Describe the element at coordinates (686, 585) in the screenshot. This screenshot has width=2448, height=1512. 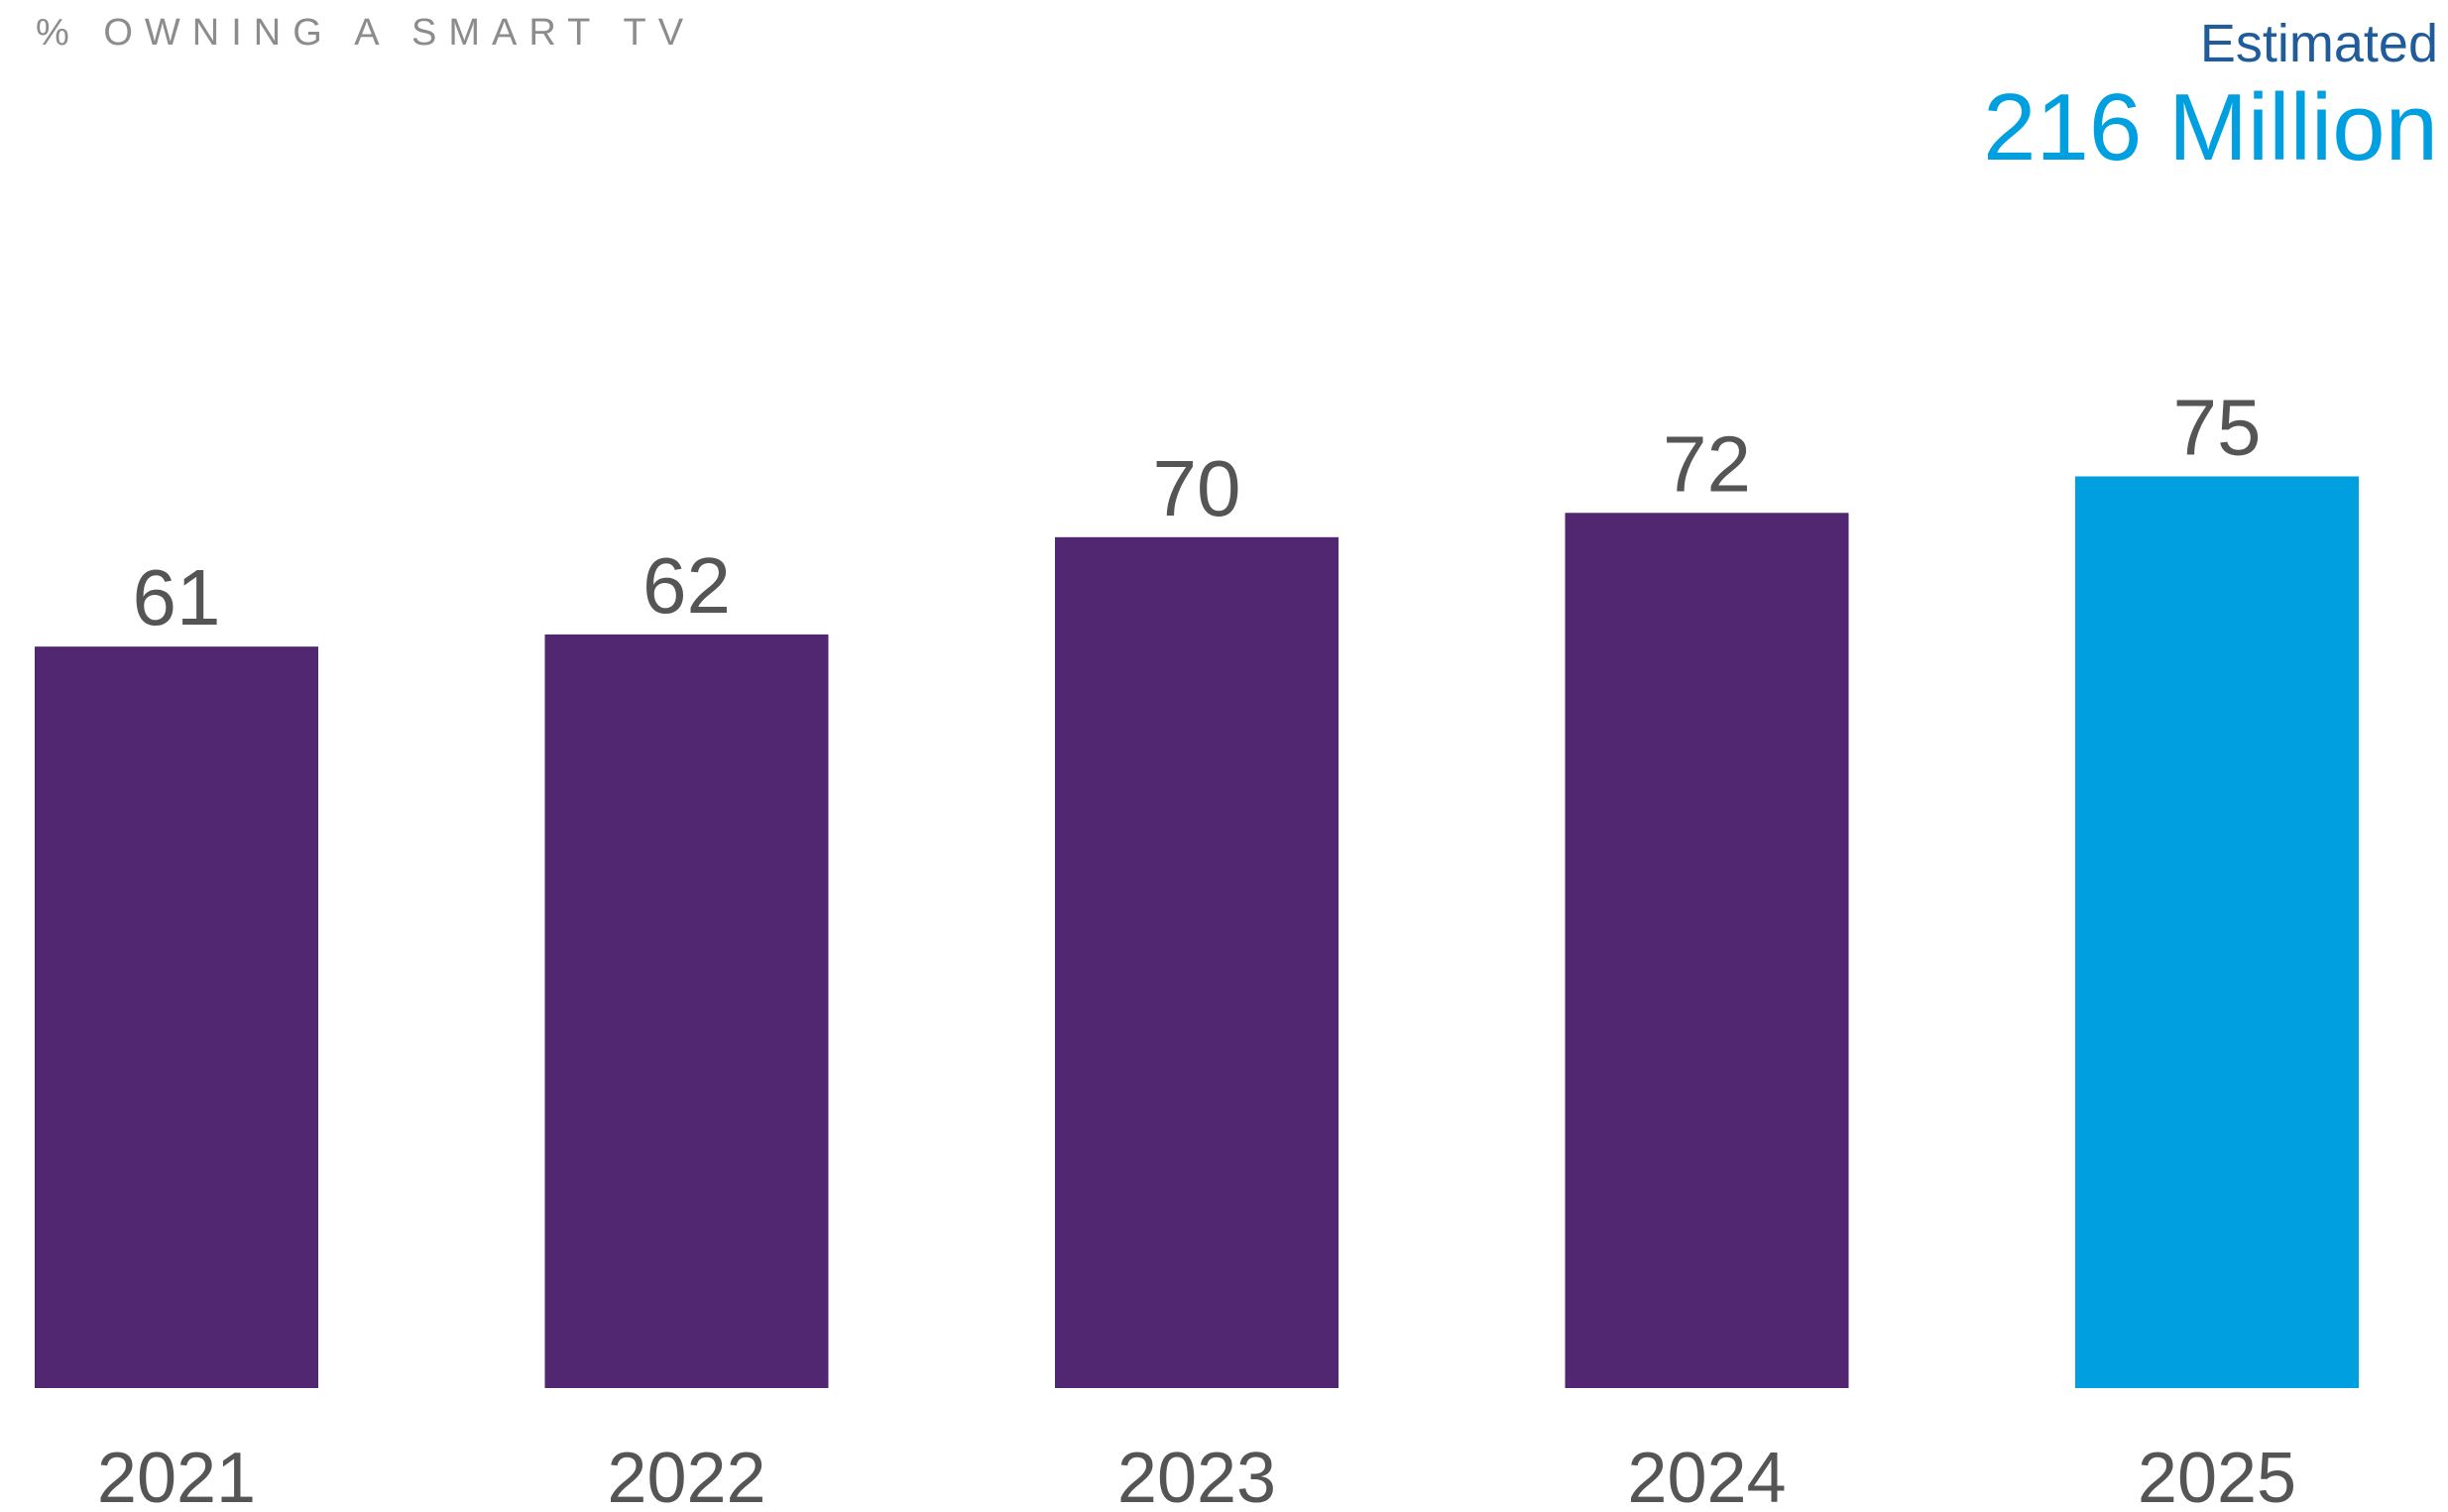
I see `value-label-2022: 62` at that location.